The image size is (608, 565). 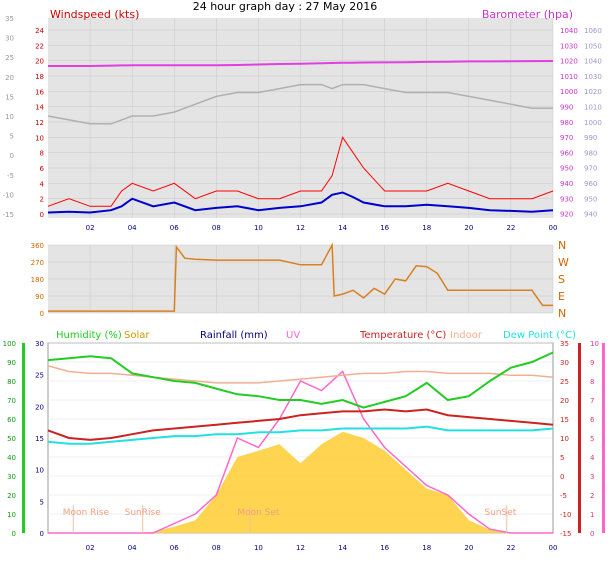 I want to click on baro-tick-label: 960, so click(x=566, y=153).